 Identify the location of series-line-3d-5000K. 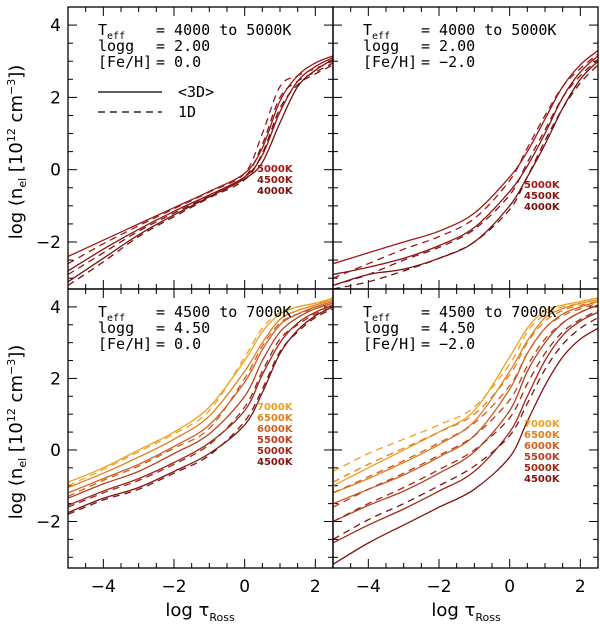
(200, 405).